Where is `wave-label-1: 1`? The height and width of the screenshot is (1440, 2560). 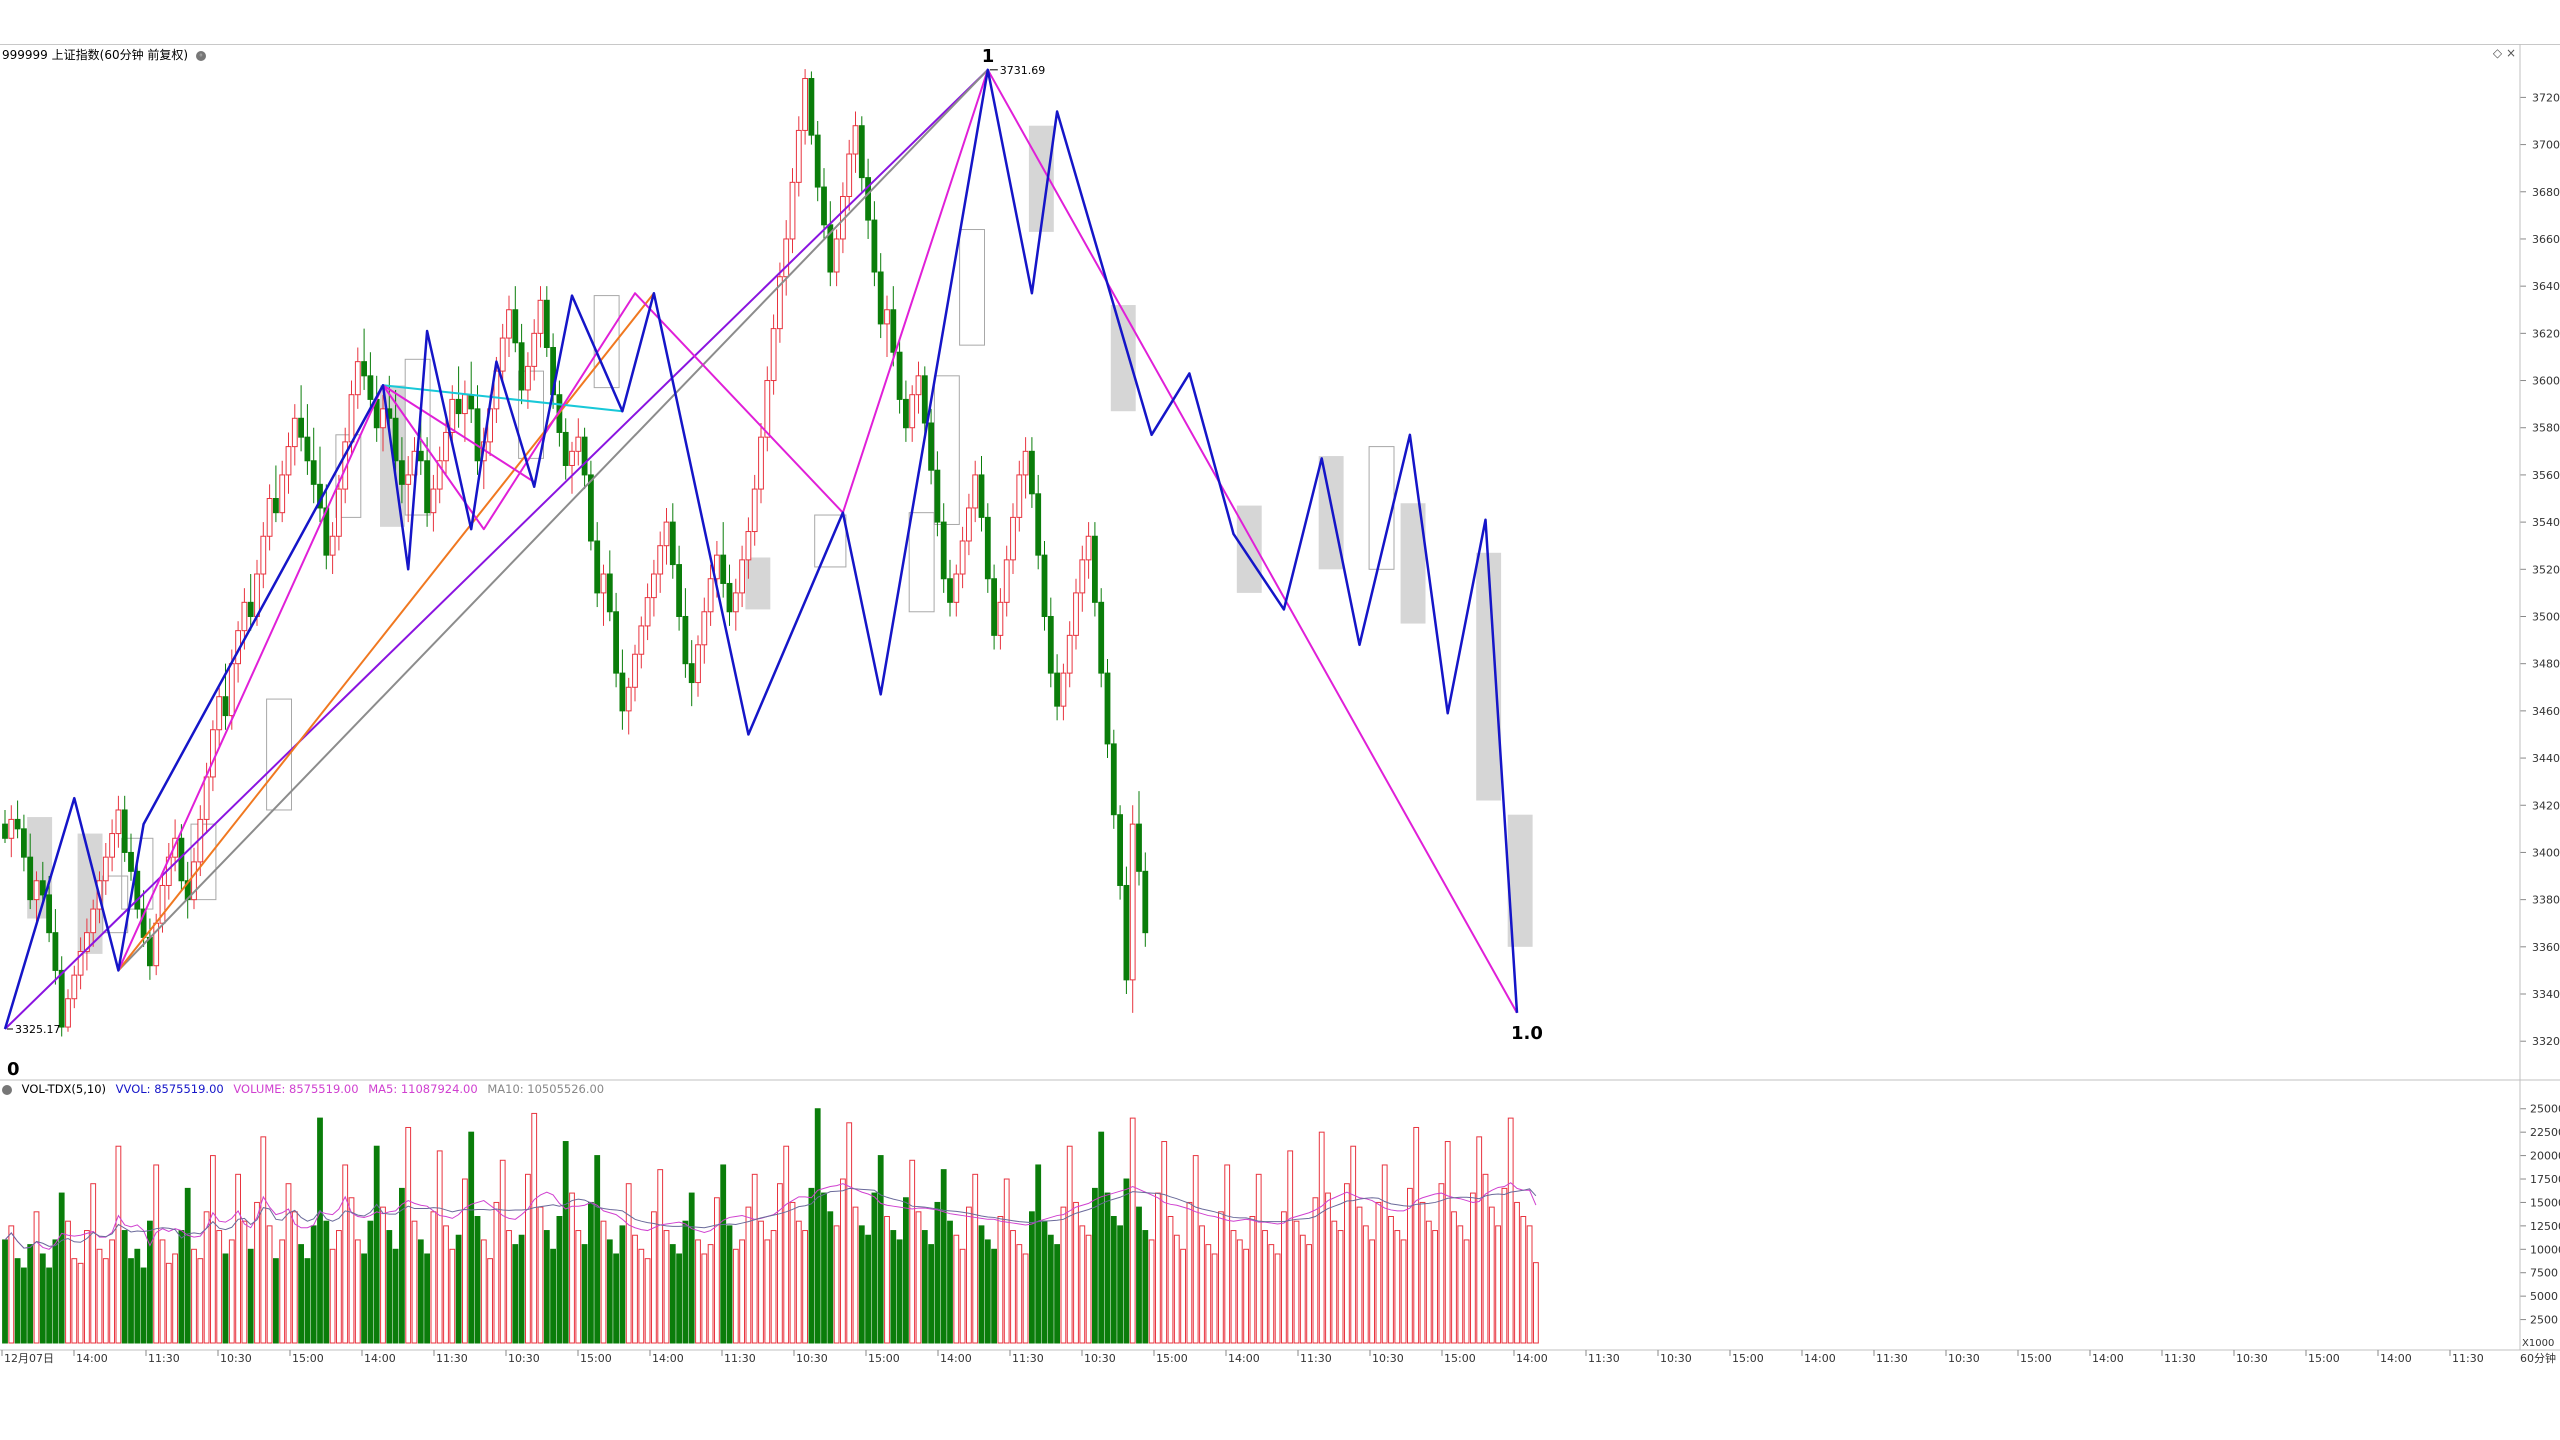
wave-label-1: 1 is located at coordinates (988, 56).